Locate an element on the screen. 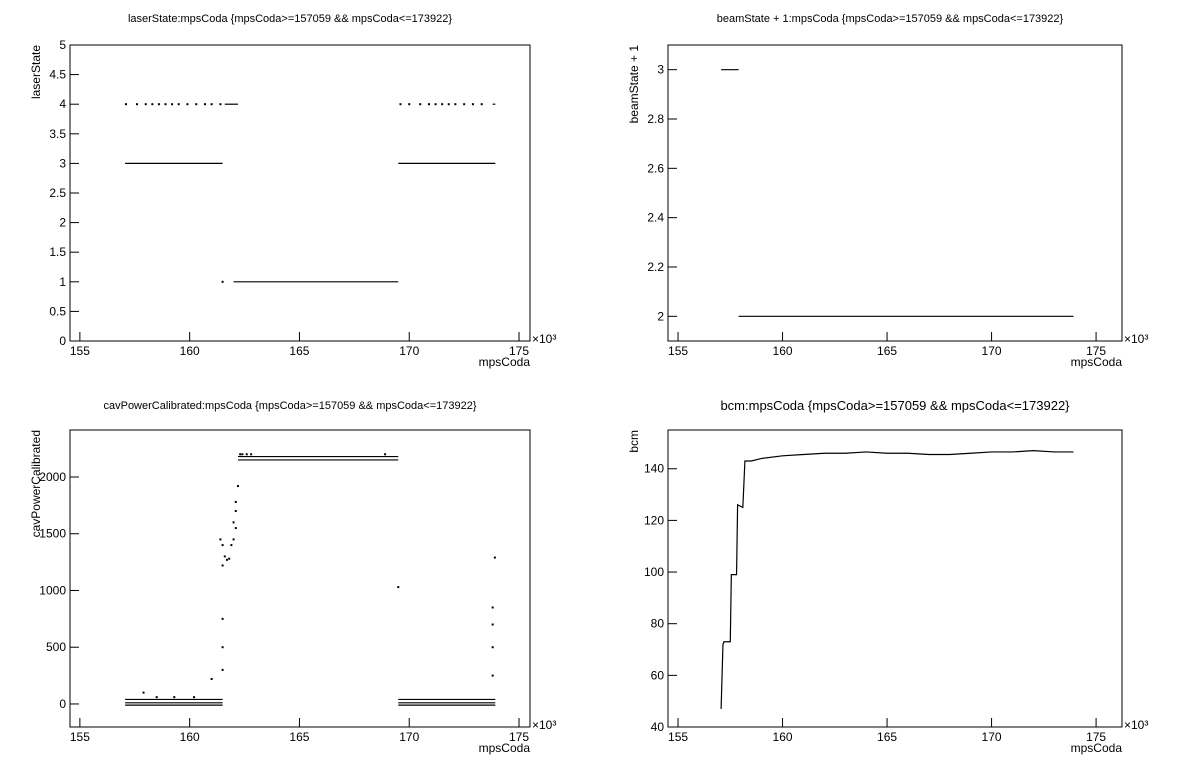 Image resolution: width=1196 pixels, height=772 pixels. y-tick-label: 4.5 is located at coordinates (57, 75).